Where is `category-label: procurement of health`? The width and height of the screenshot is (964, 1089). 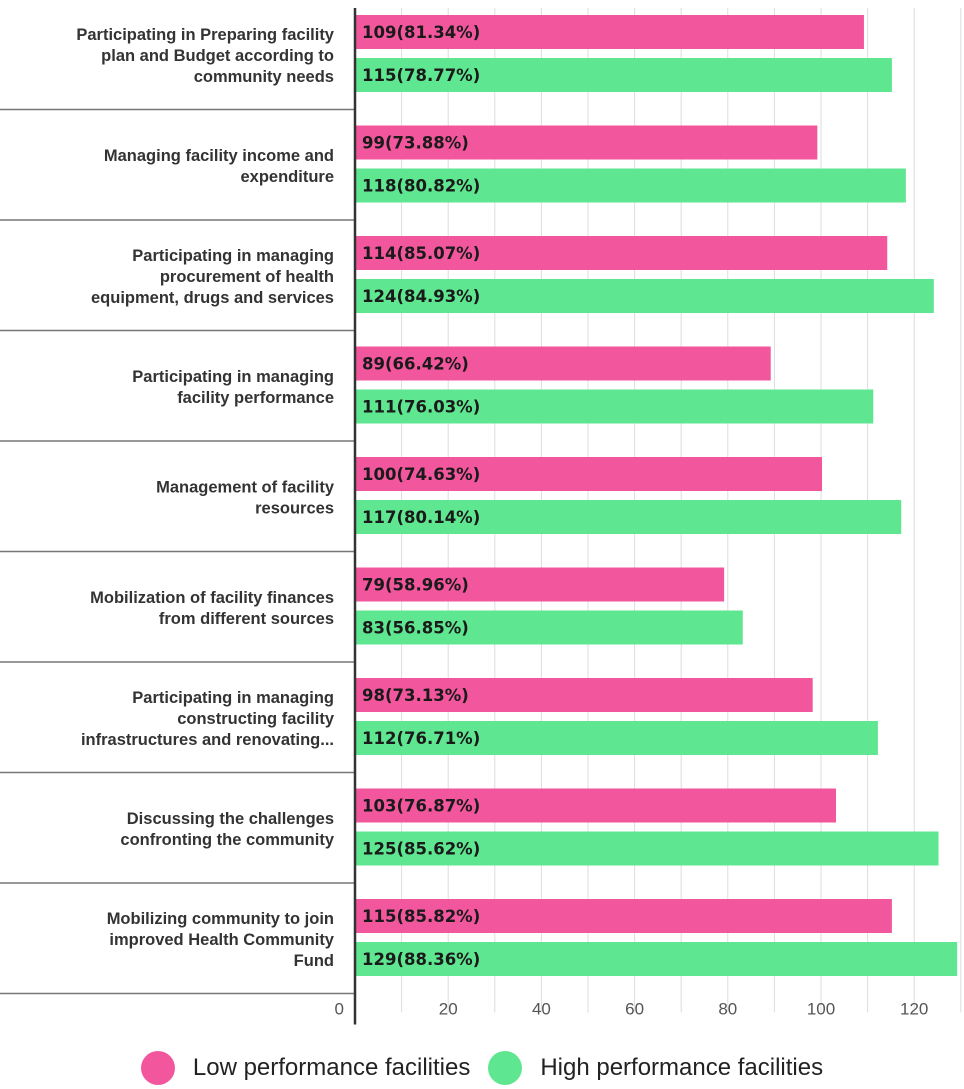
category-label: procurement of health is located at coordinates (247, 277).